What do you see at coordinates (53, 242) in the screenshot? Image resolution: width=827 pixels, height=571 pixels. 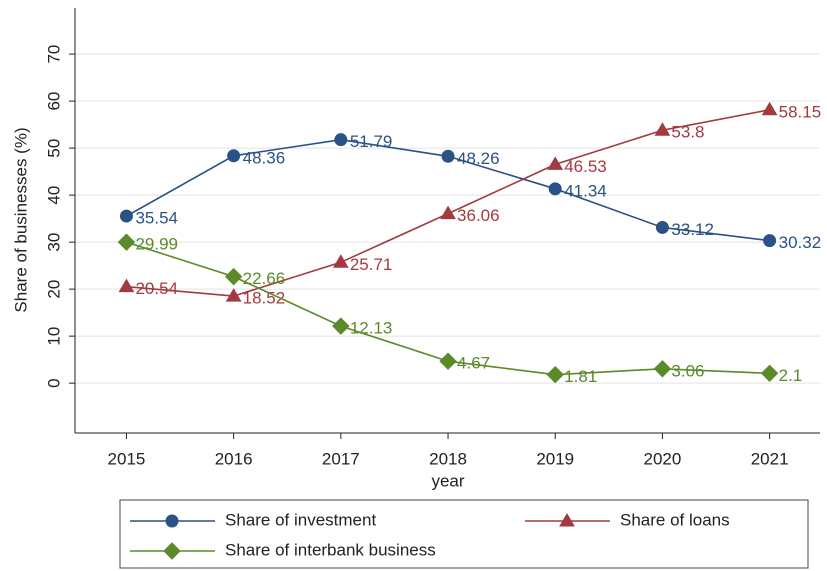 I see `y-tick-label: 30` at bounding box center [53, 242].